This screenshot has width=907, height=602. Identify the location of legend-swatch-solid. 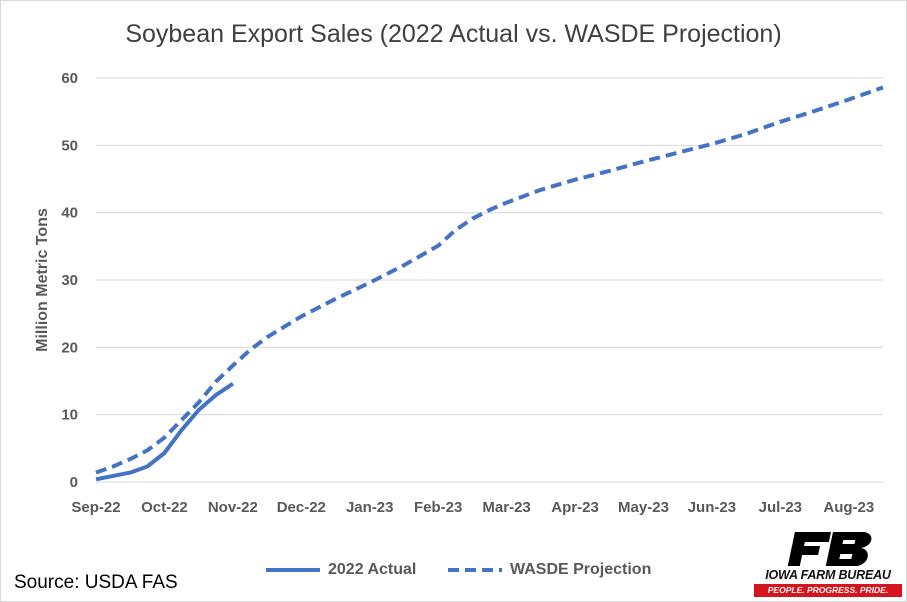
(293, 570).